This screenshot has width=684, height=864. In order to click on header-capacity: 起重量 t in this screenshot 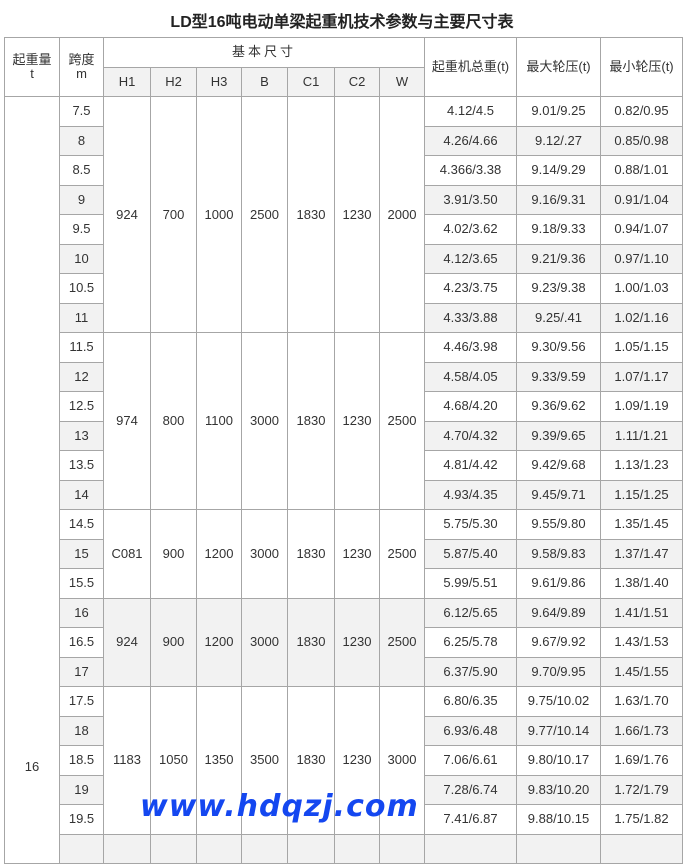, I will do `click(32, 67)`.